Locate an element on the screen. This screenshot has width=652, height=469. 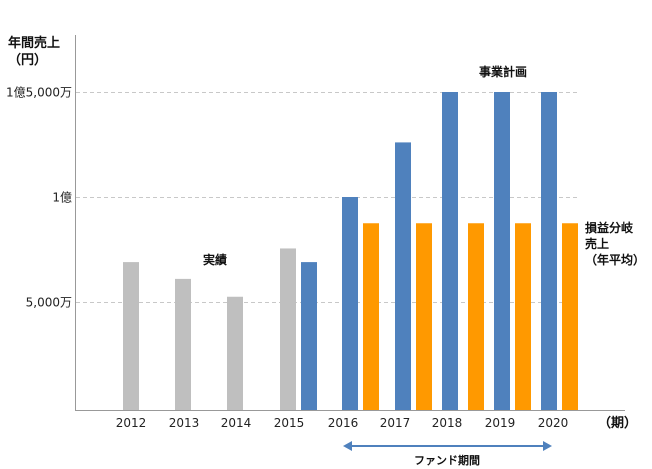
annotation-fund-period: ファンド期間 is located at coordinates (447, 460).